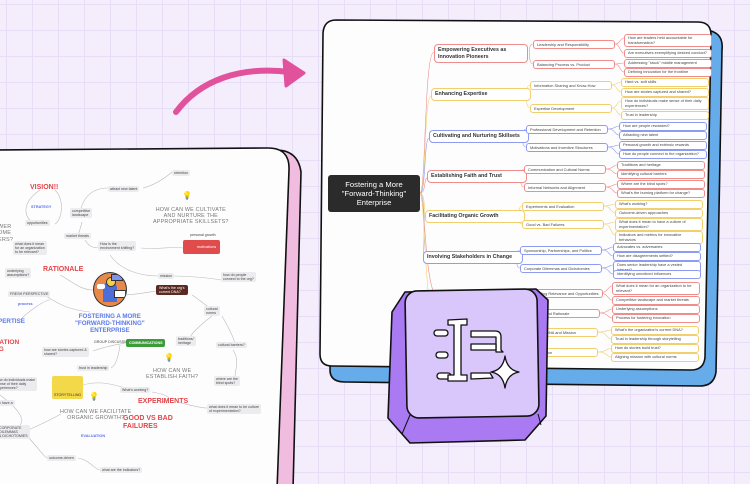 This screenshot has width=750, height=484. I want to click on mind-map-node: EXPERIMENTS, so click(163, 401).